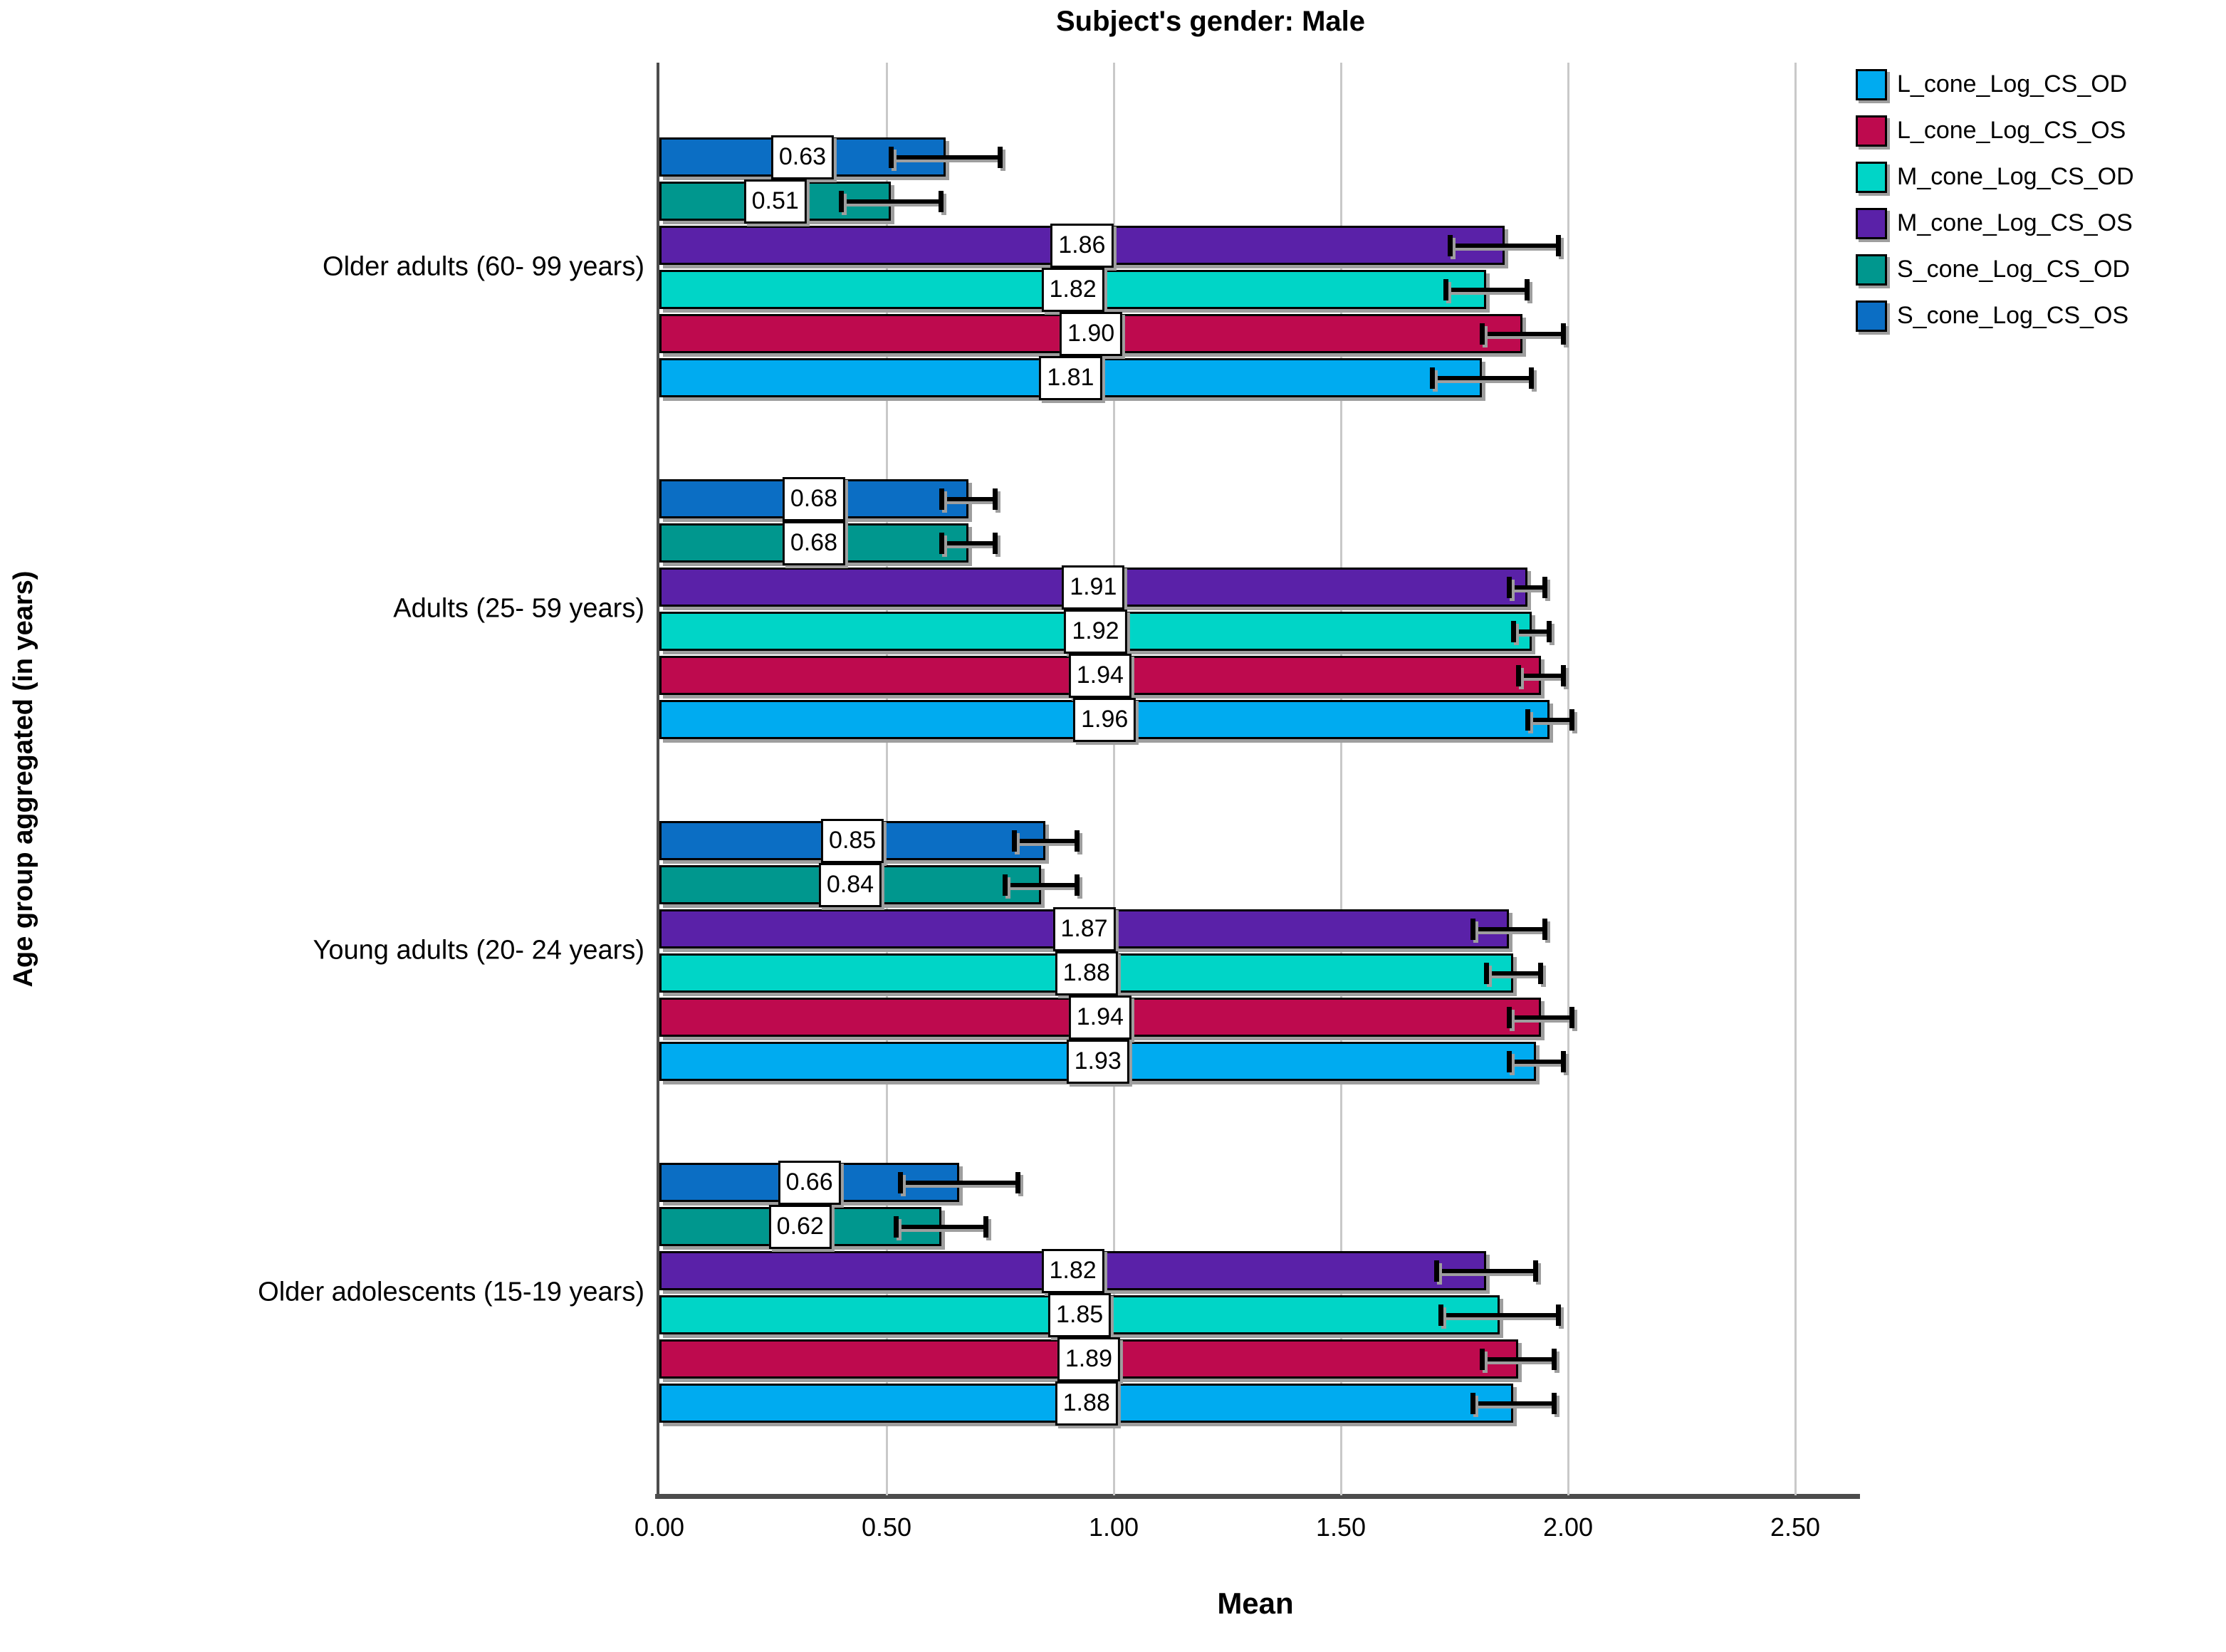 The image size is (2226, 1652). Describe the element at coordinates (1257, 1496) in the screenshot. I see `x-axis-line` at that location.